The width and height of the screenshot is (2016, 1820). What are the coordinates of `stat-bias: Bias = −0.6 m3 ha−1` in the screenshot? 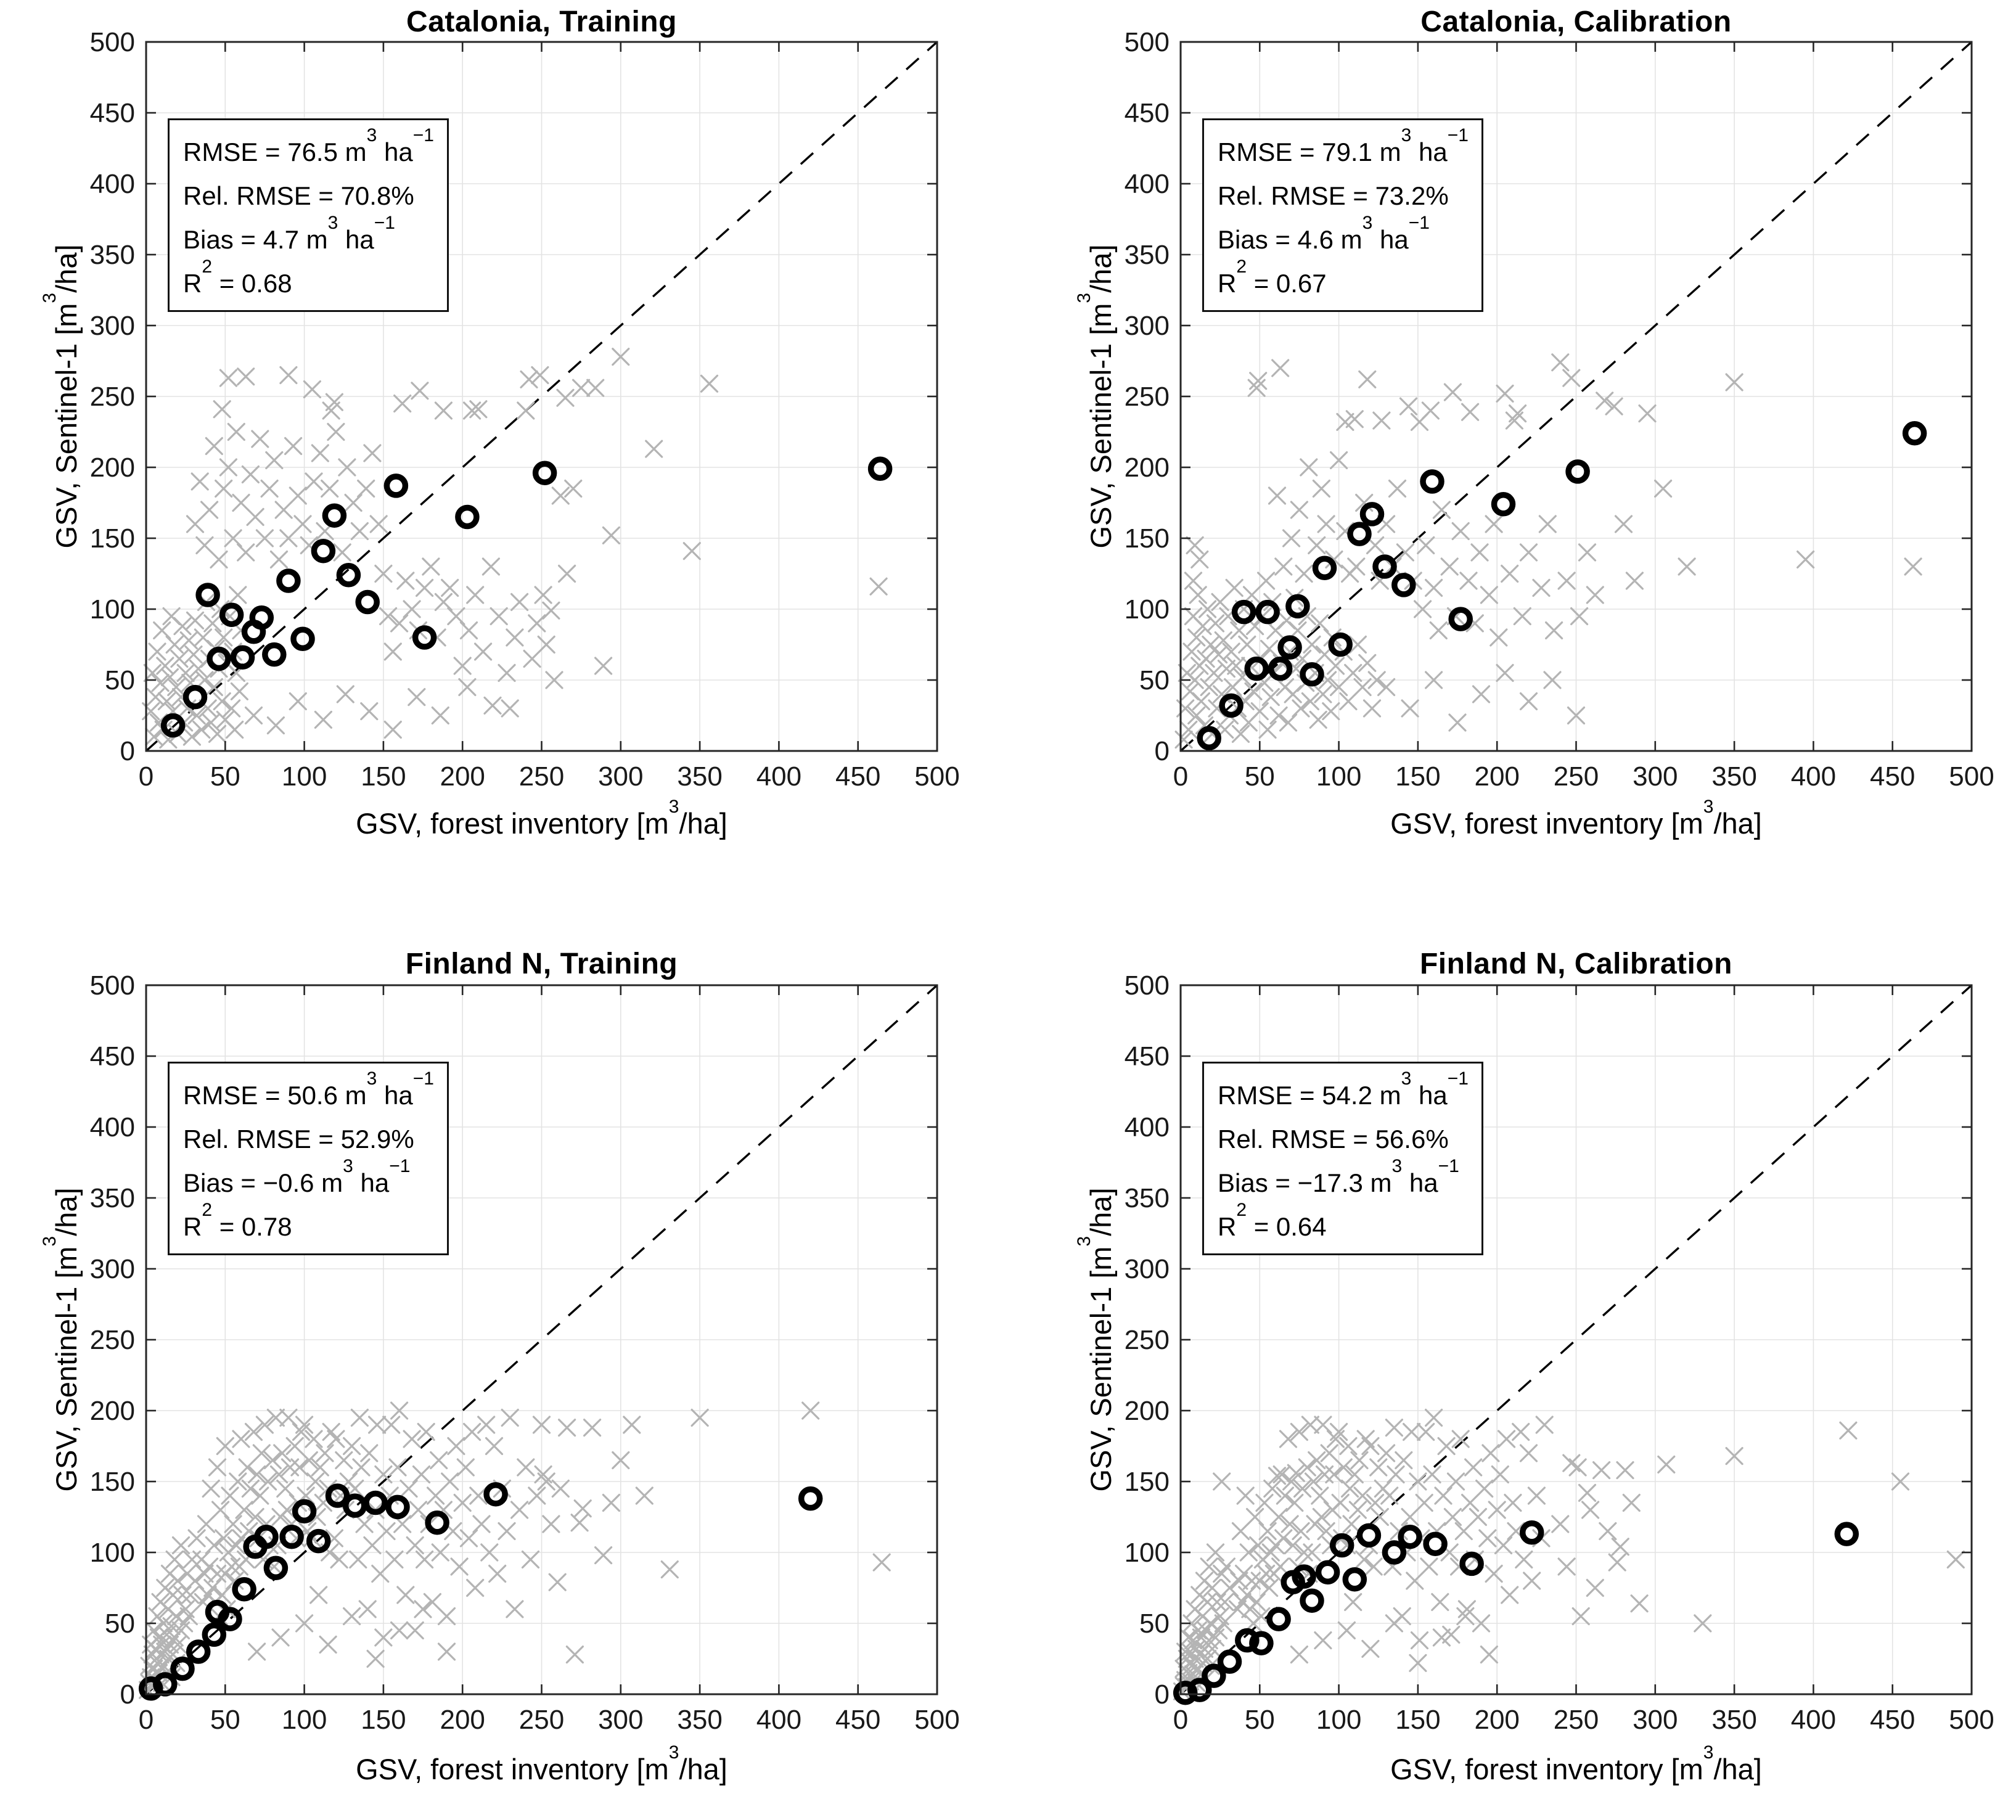 It's located at (297, 1177).